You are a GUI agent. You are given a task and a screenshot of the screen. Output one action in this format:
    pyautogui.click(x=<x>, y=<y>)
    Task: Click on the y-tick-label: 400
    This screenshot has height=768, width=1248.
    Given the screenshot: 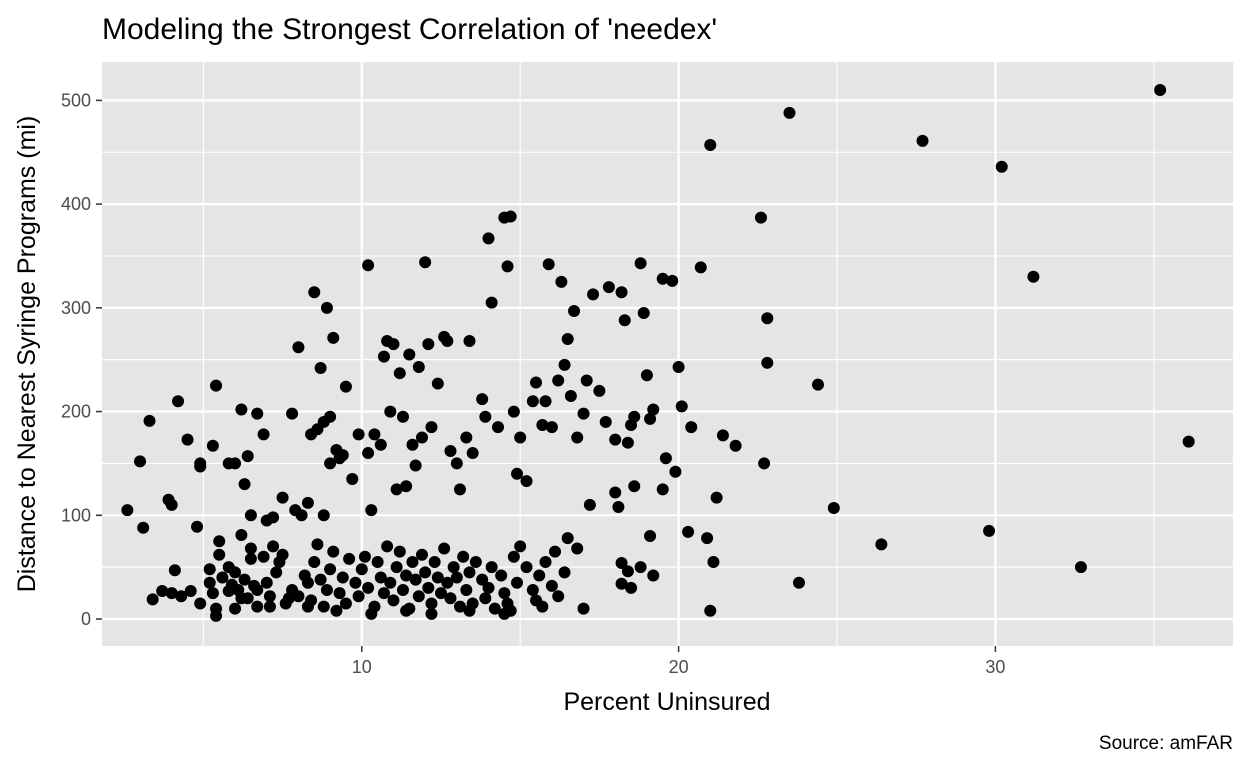 What is the action you would take?
    pyautogui.click(x=76, y=204)
    